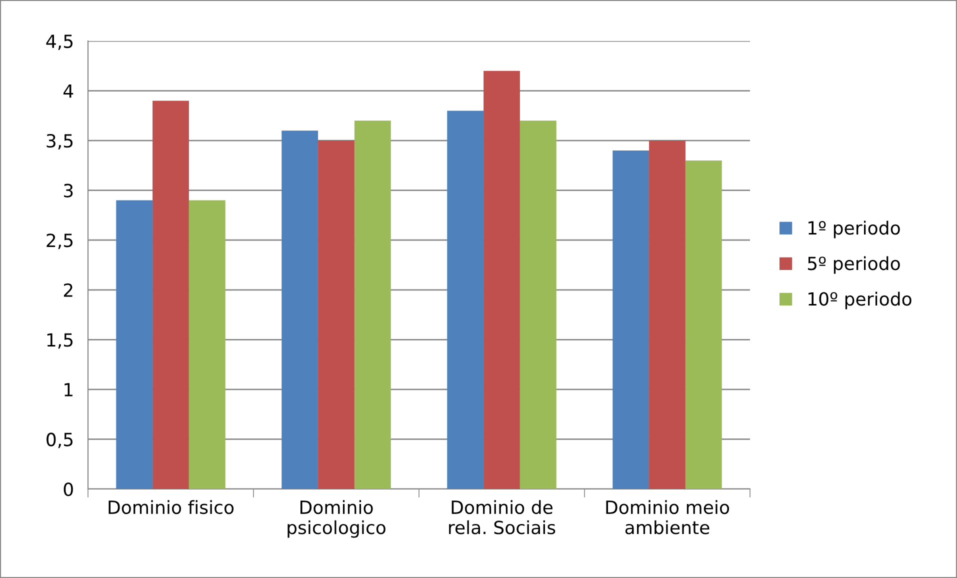 The image size is (957, 578). Describe the element at coordinates (59, 142) in the screenshot. I see `y-tick-label: 3,5` at that location.